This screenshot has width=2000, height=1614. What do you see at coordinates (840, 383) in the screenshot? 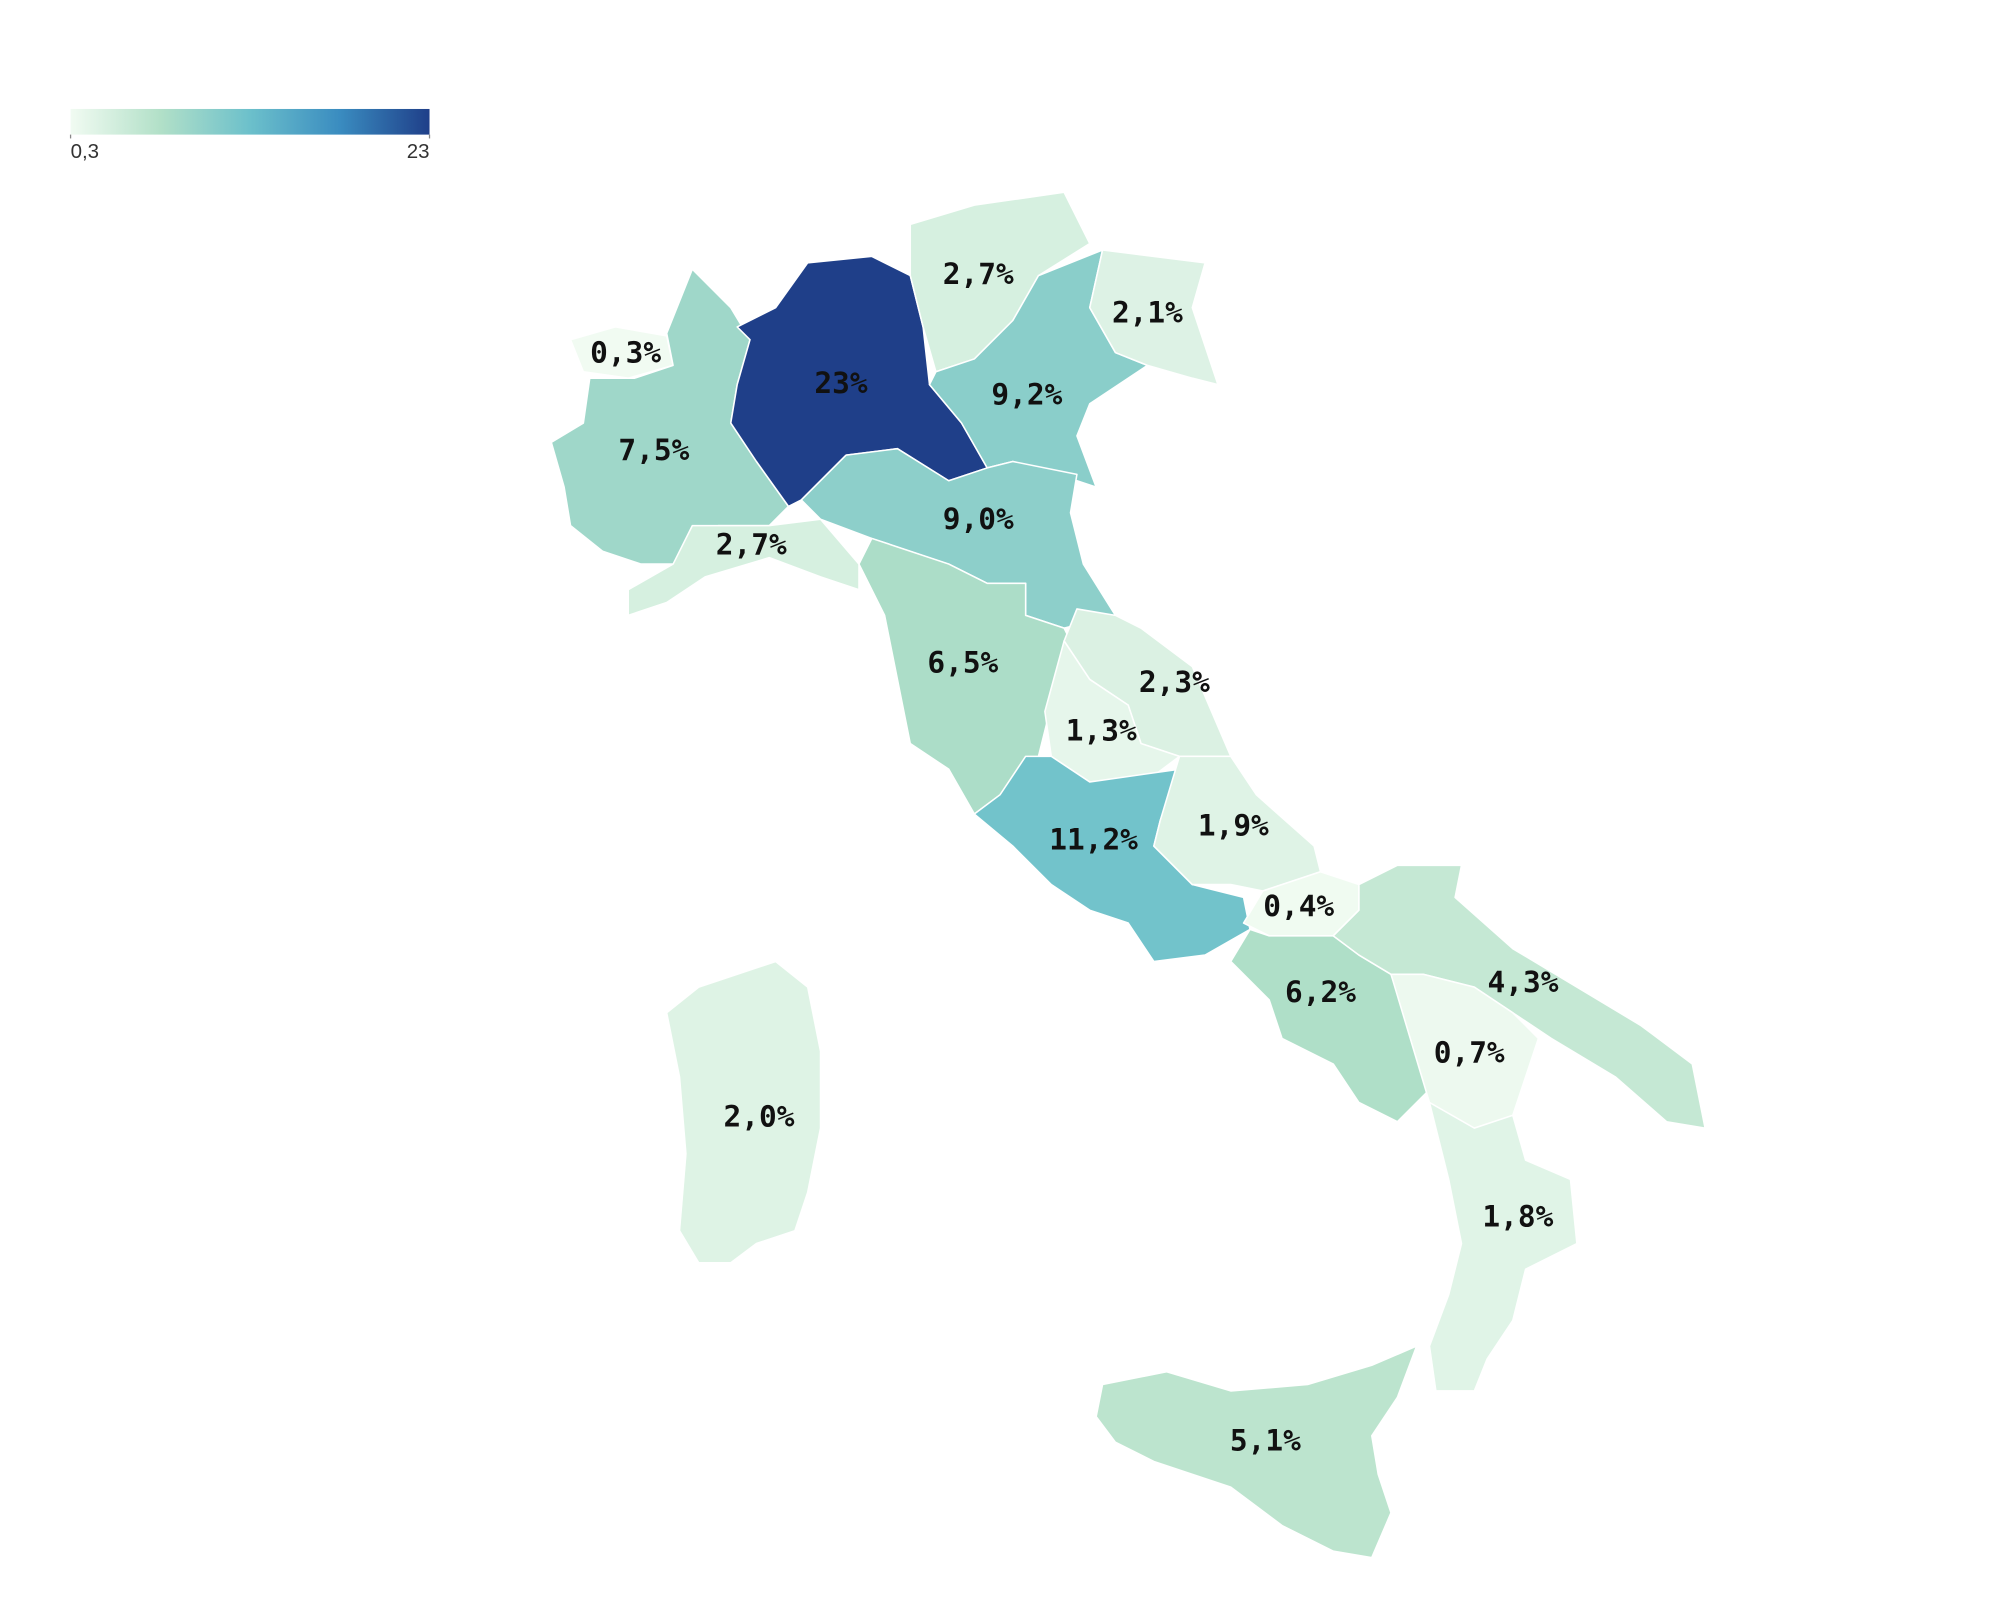
I see `region-label: 23%` at bounding box center [840, 383].